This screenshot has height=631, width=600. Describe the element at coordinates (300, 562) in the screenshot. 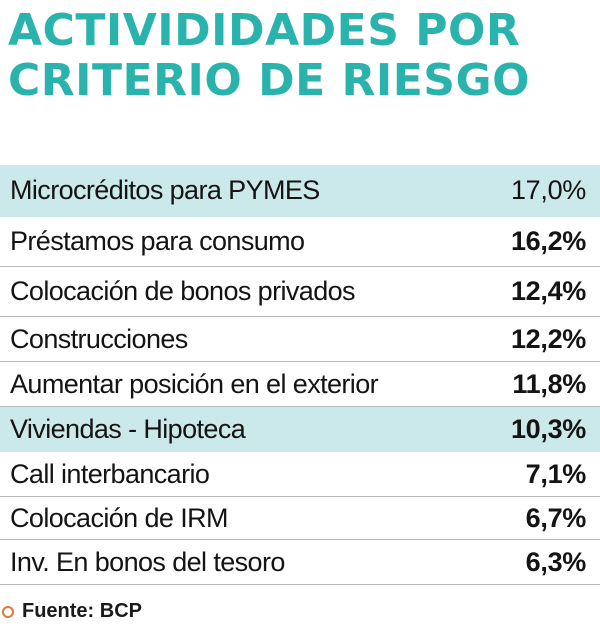

I see `table-row: Inv. En bonos del tesoro 6,3%` at that location.